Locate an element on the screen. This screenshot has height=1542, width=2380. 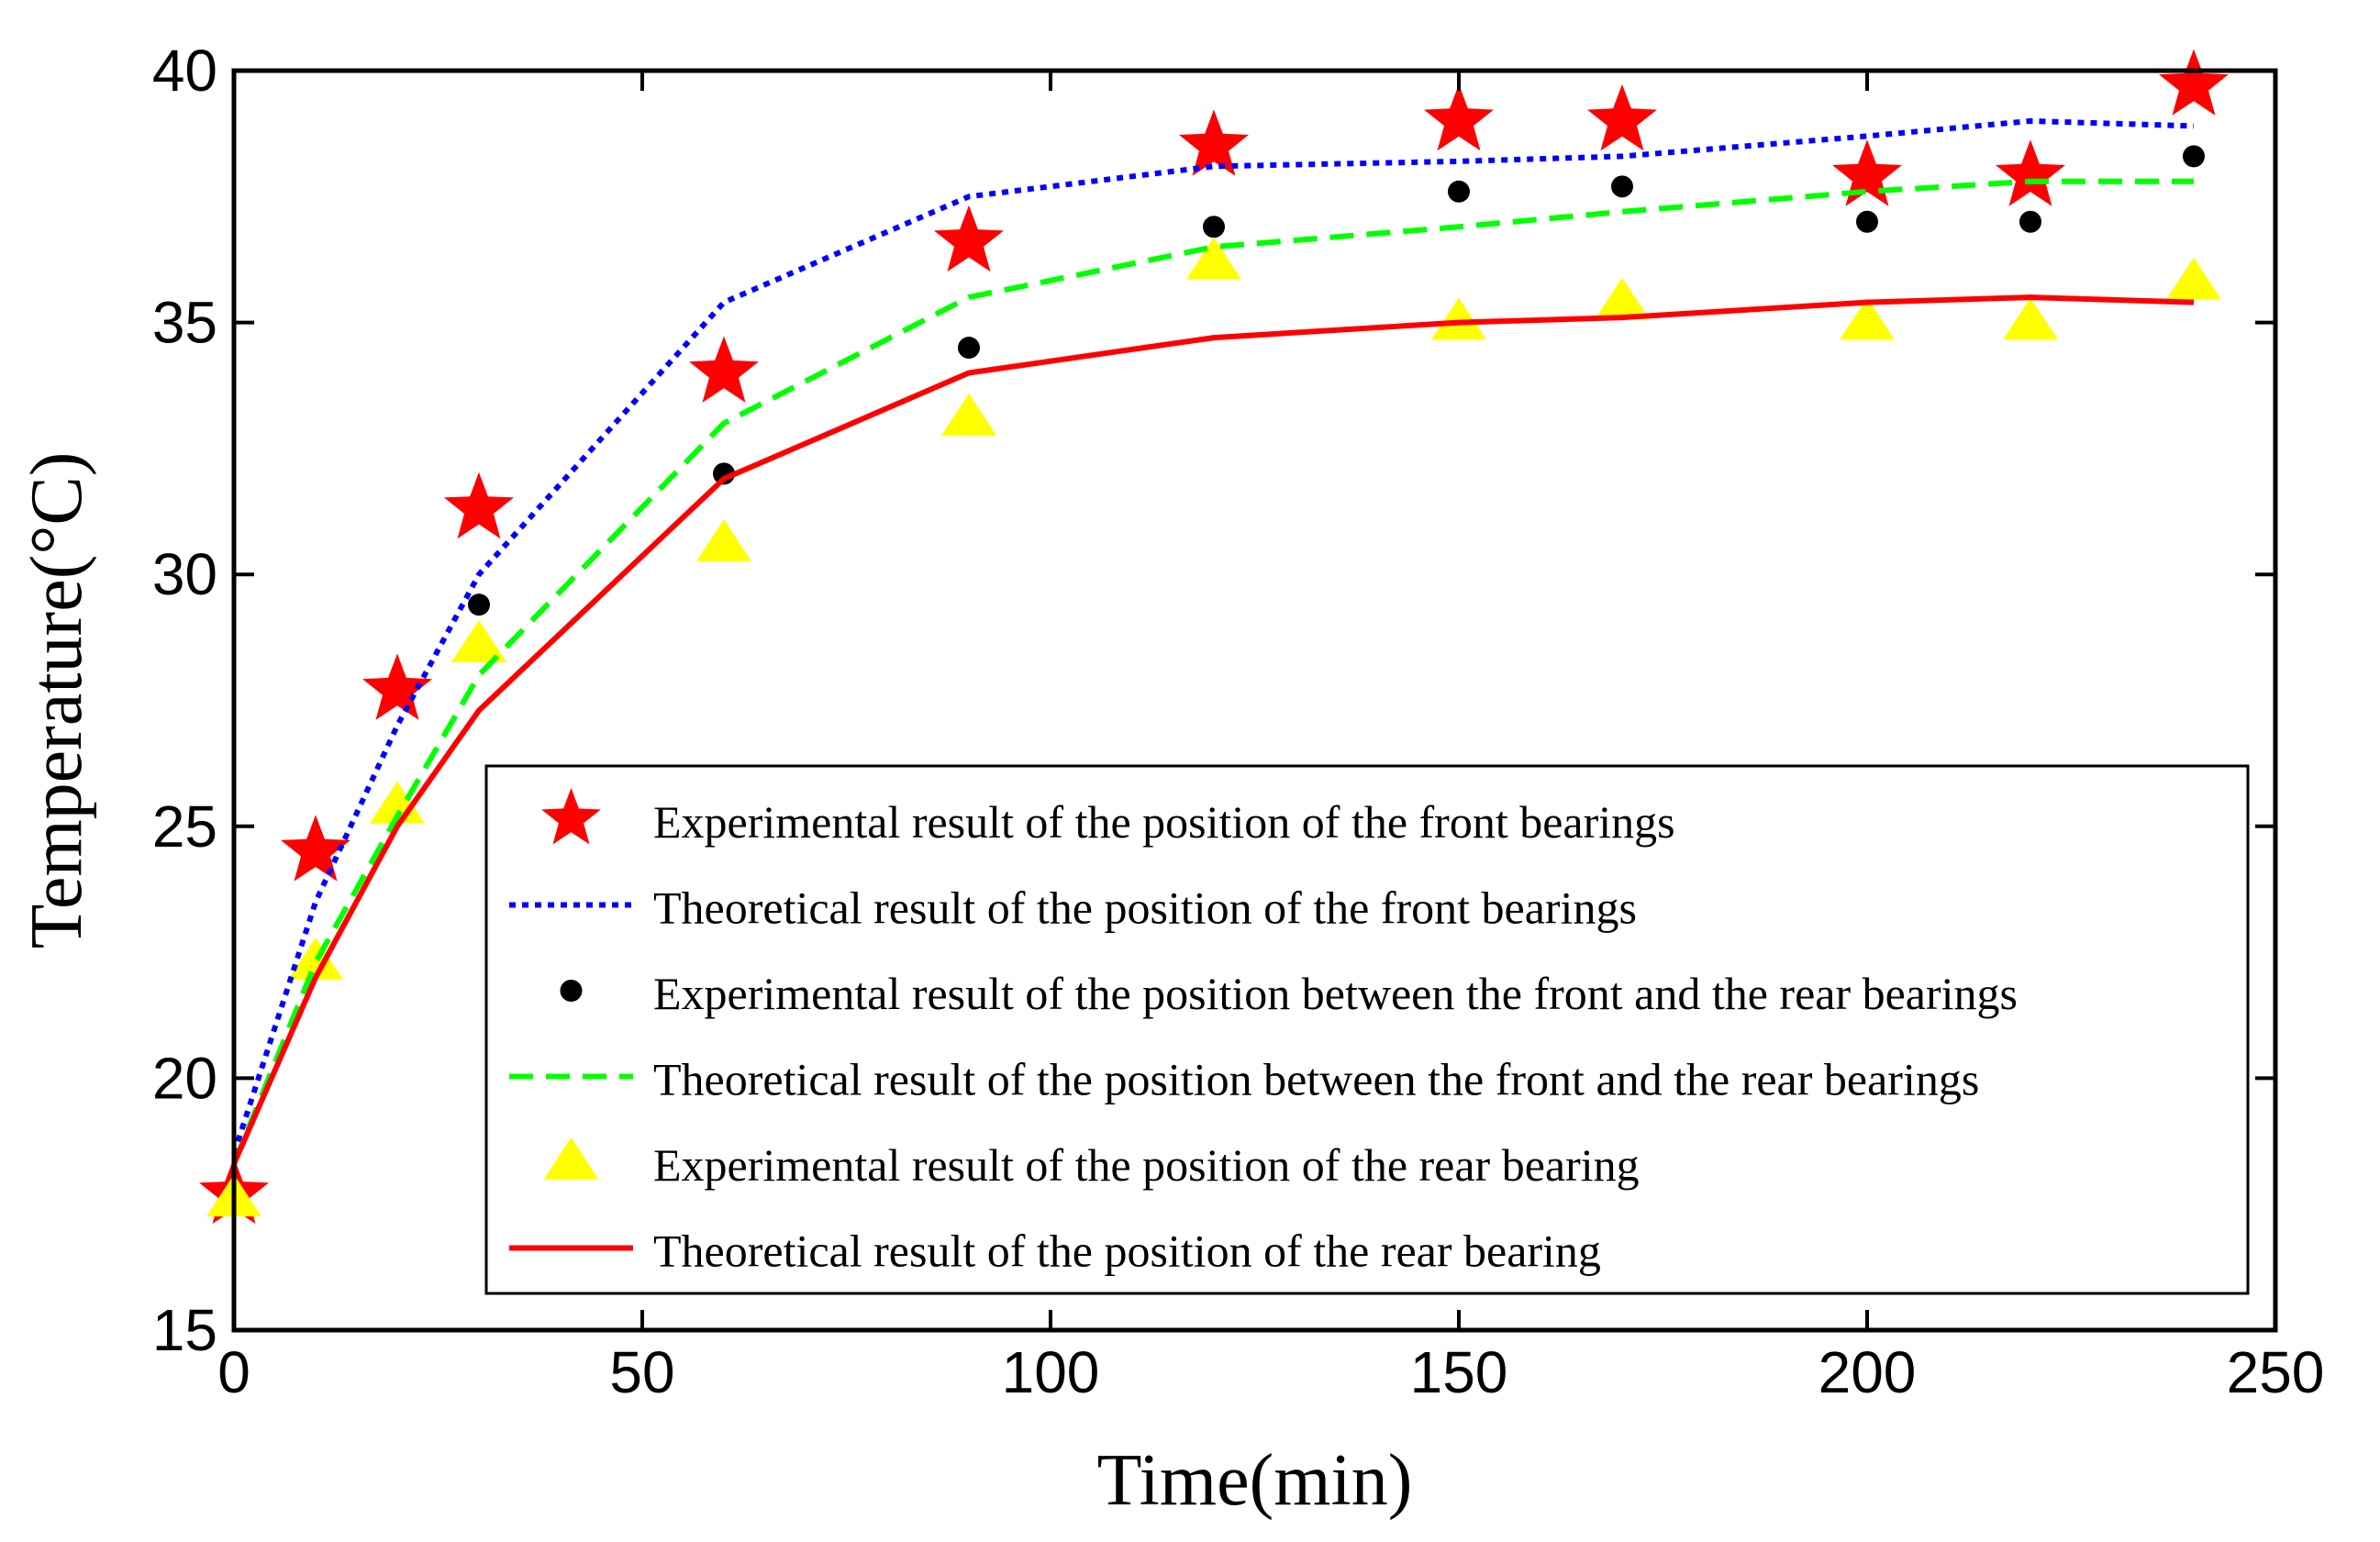
x-tick-label: 0 is located at coordinates (233, 1372).